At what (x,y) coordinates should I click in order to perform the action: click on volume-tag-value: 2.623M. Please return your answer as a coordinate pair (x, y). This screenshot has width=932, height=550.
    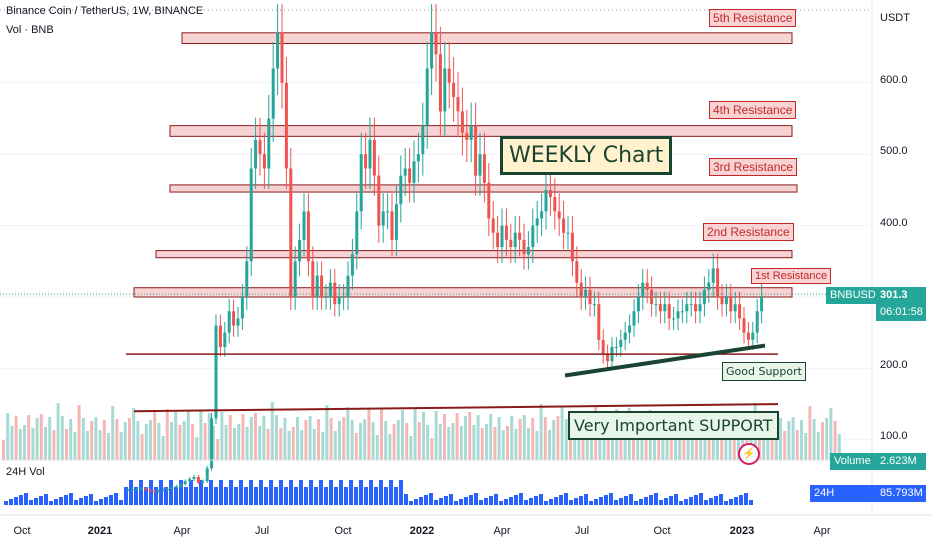
    Looking at the image, I should click on (901, 461).